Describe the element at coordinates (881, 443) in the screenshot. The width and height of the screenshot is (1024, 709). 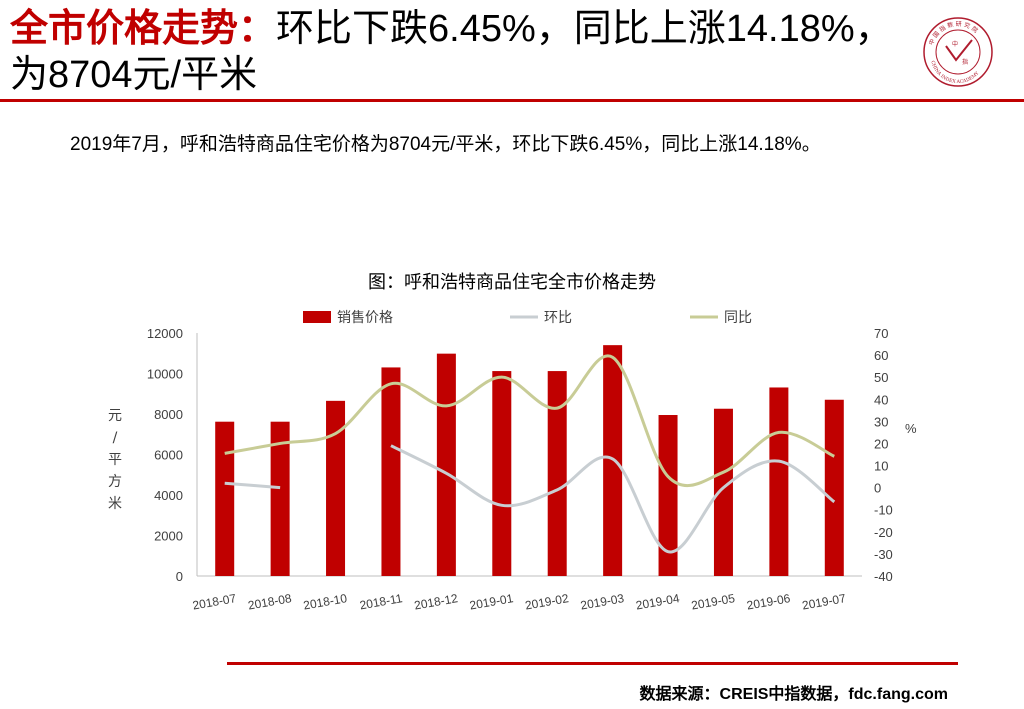
I see `y-right-tick-label: 20` at that location.